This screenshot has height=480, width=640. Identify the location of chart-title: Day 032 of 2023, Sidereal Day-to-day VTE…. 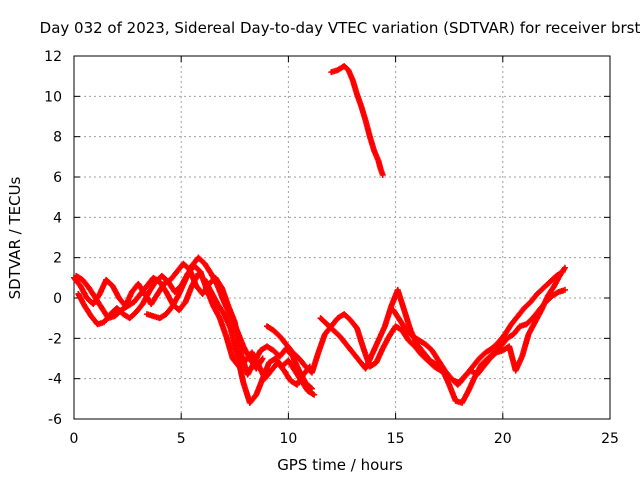
(340, 28).